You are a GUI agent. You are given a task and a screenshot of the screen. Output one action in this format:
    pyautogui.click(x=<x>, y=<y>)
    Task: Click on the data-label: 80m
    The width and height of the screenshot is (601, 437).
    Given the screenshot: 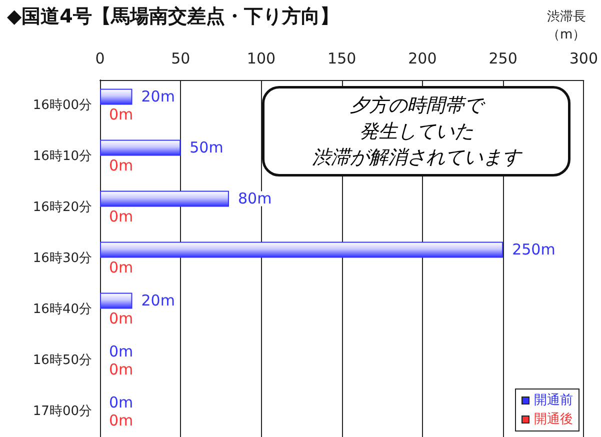 What is the action you would take?
    pyautogui.click(x=255, y=199)
    